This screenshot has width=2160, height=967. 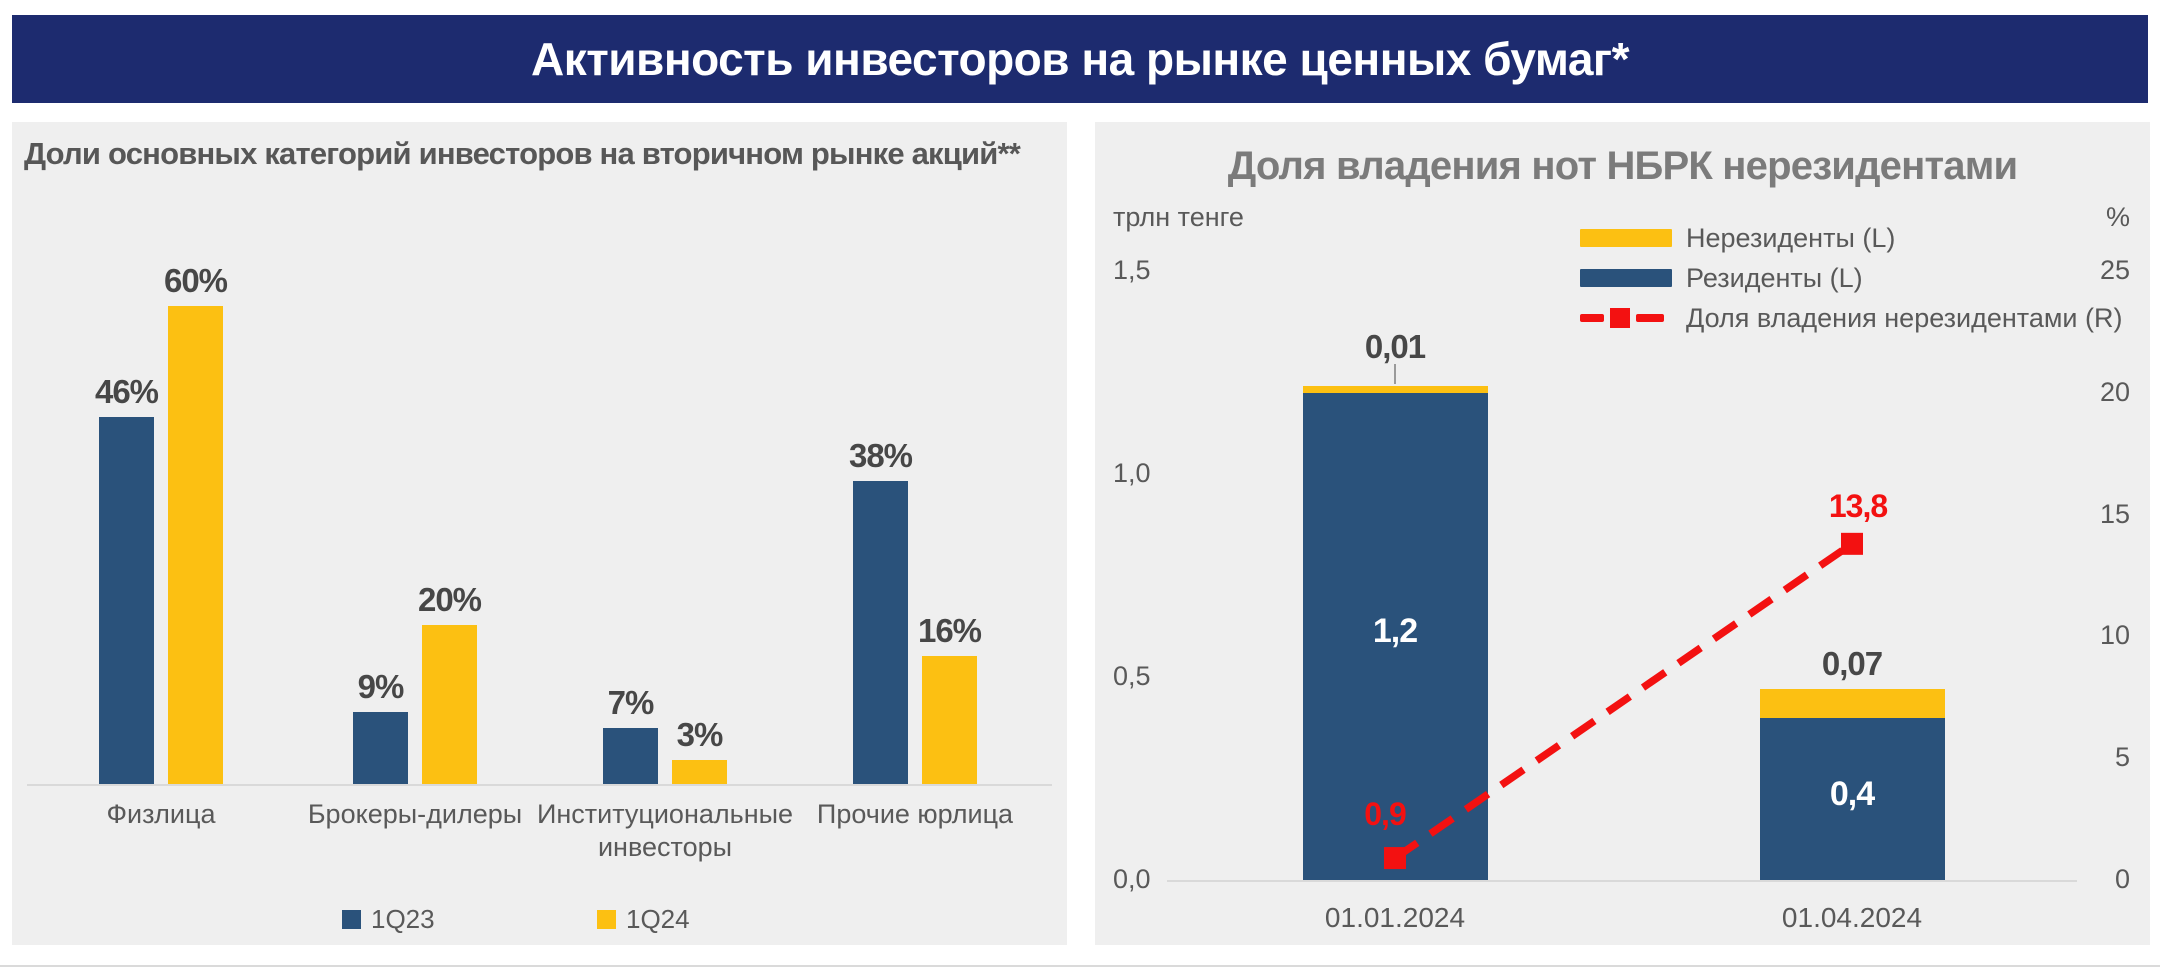 I want to click on bar-1Q23-Брокеры-дилеры, so click(x=380, y=748).